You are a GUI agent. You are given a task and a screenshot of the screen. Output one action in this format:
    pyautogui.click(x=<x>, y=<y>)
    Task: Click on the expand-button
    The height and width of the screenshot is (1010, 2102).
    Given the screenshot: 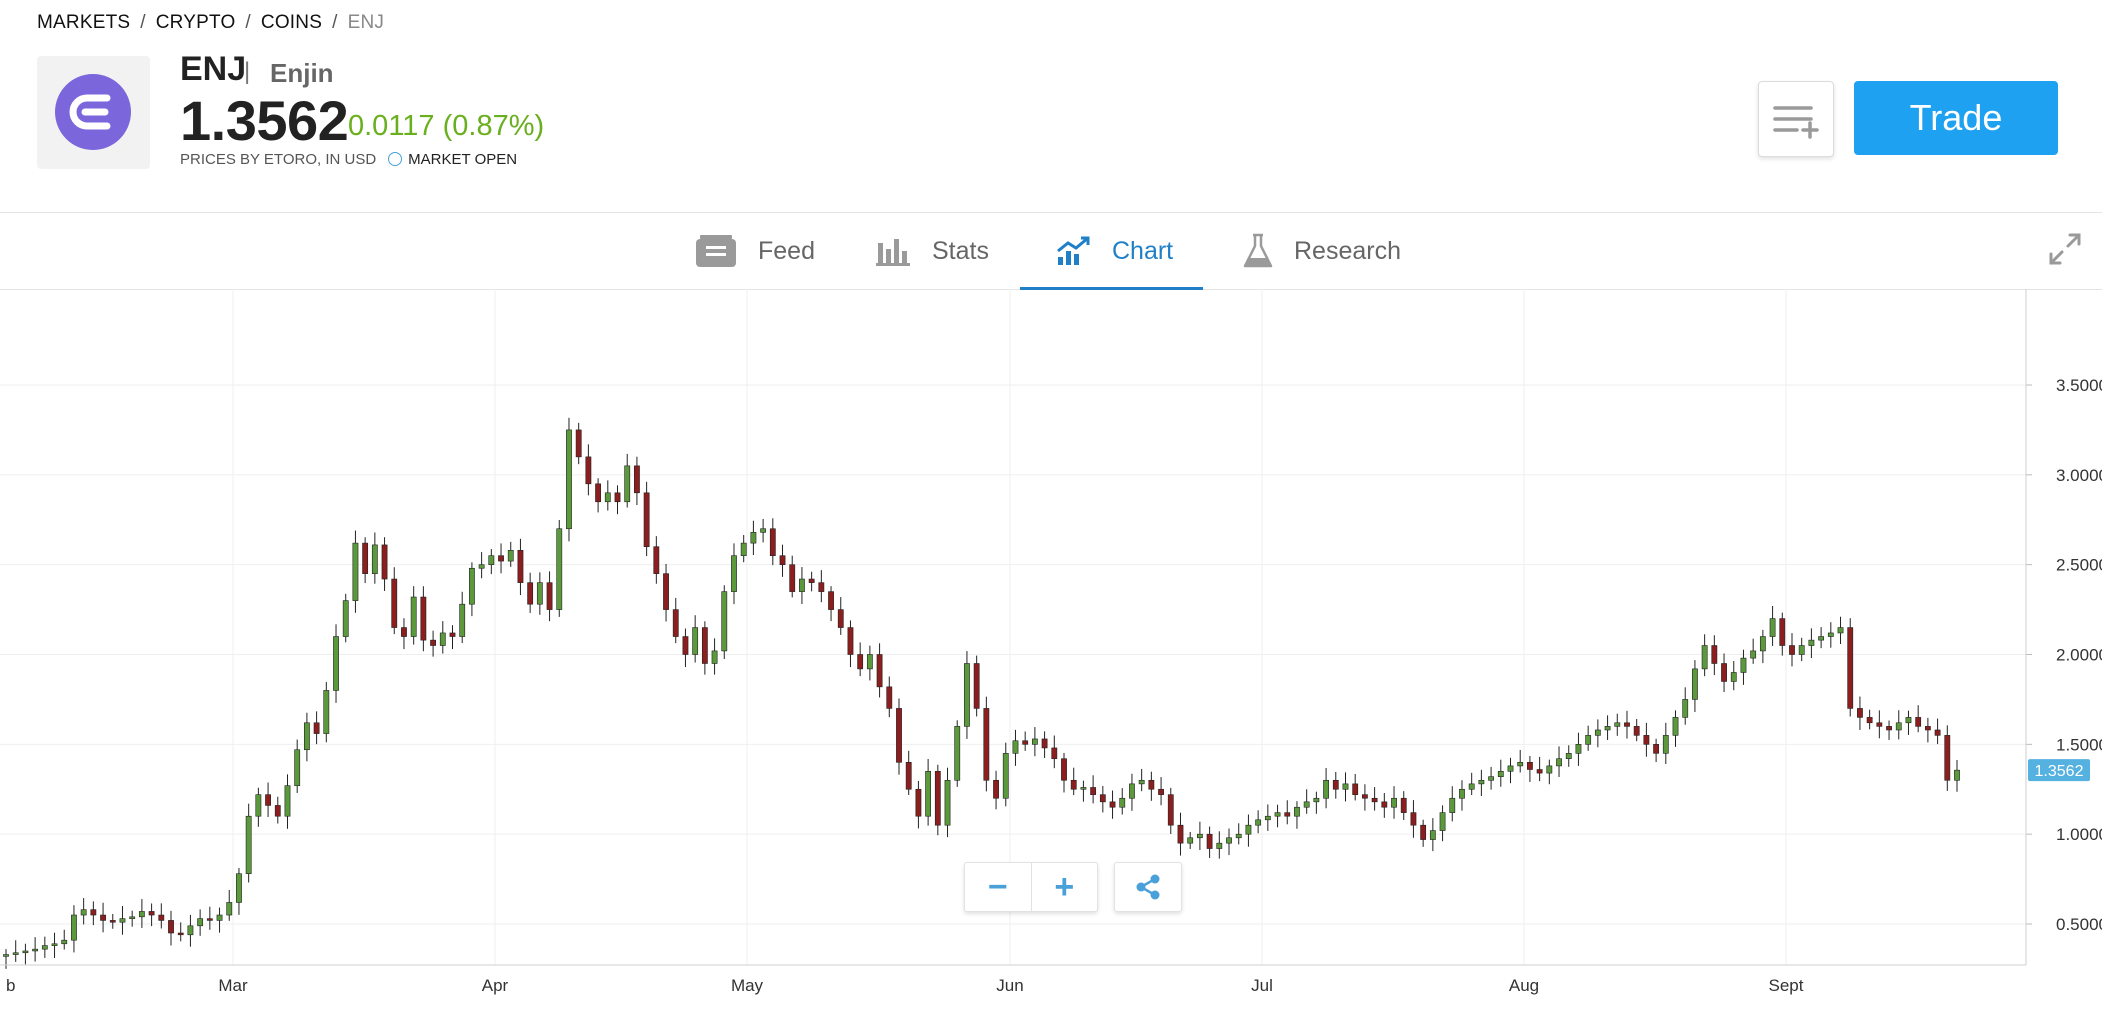 What is the action you would take?
    pyautogui.click(x=2065, y=251)
    